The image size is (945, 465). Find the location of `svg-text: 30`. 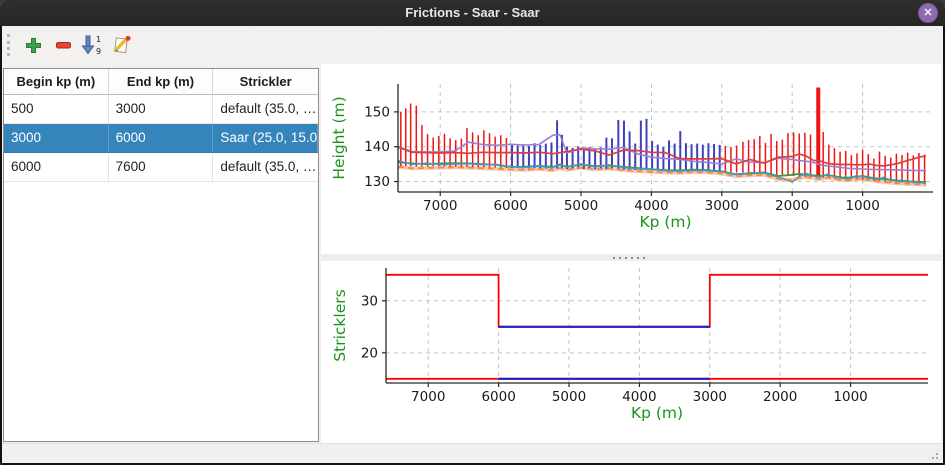

svg-text: 30 is located at coordinates (369, 301).